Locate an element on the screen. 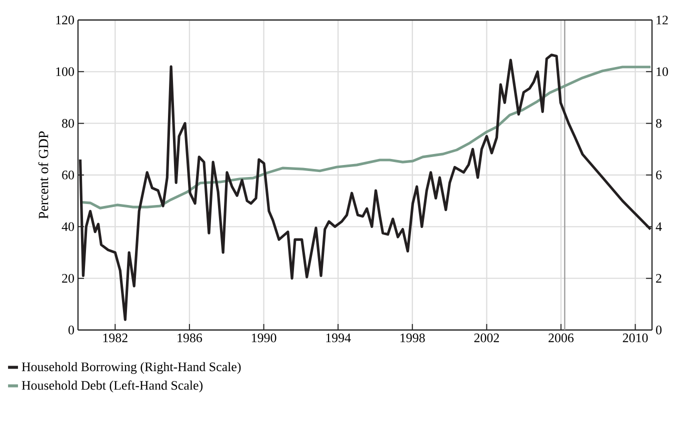 This screenshot has width=696, height=433. y-tick-label: 40 is located at coordinates (68, 227).